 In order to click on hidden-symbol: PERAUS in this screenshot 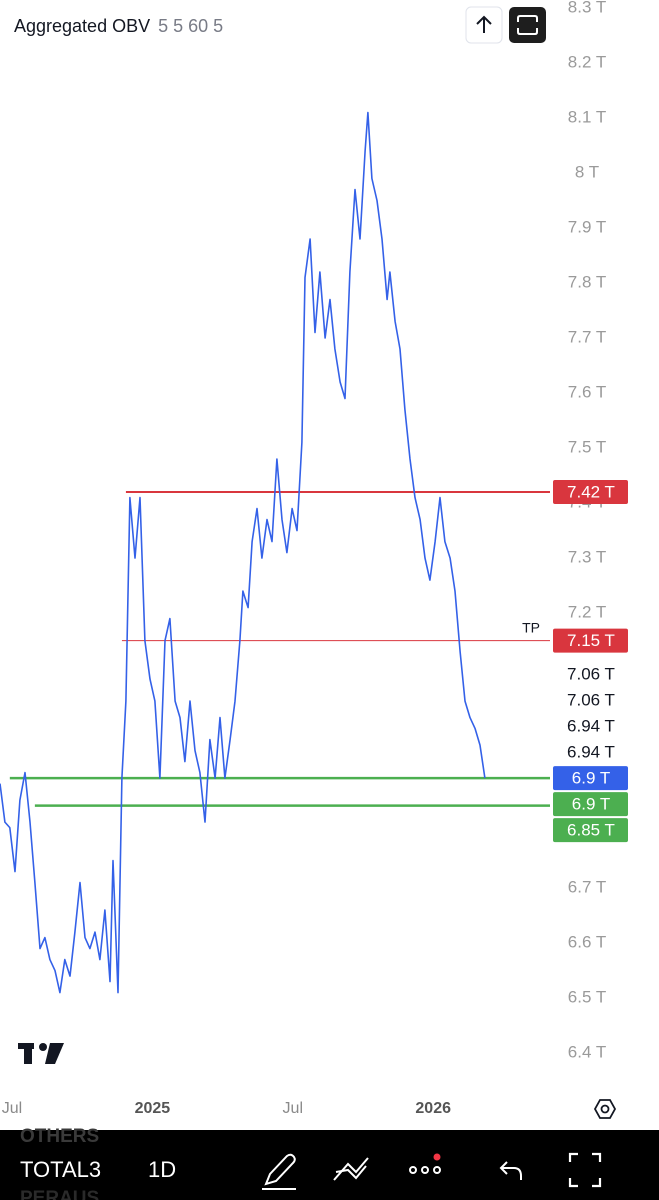, I will do `click(59, 1194)`.